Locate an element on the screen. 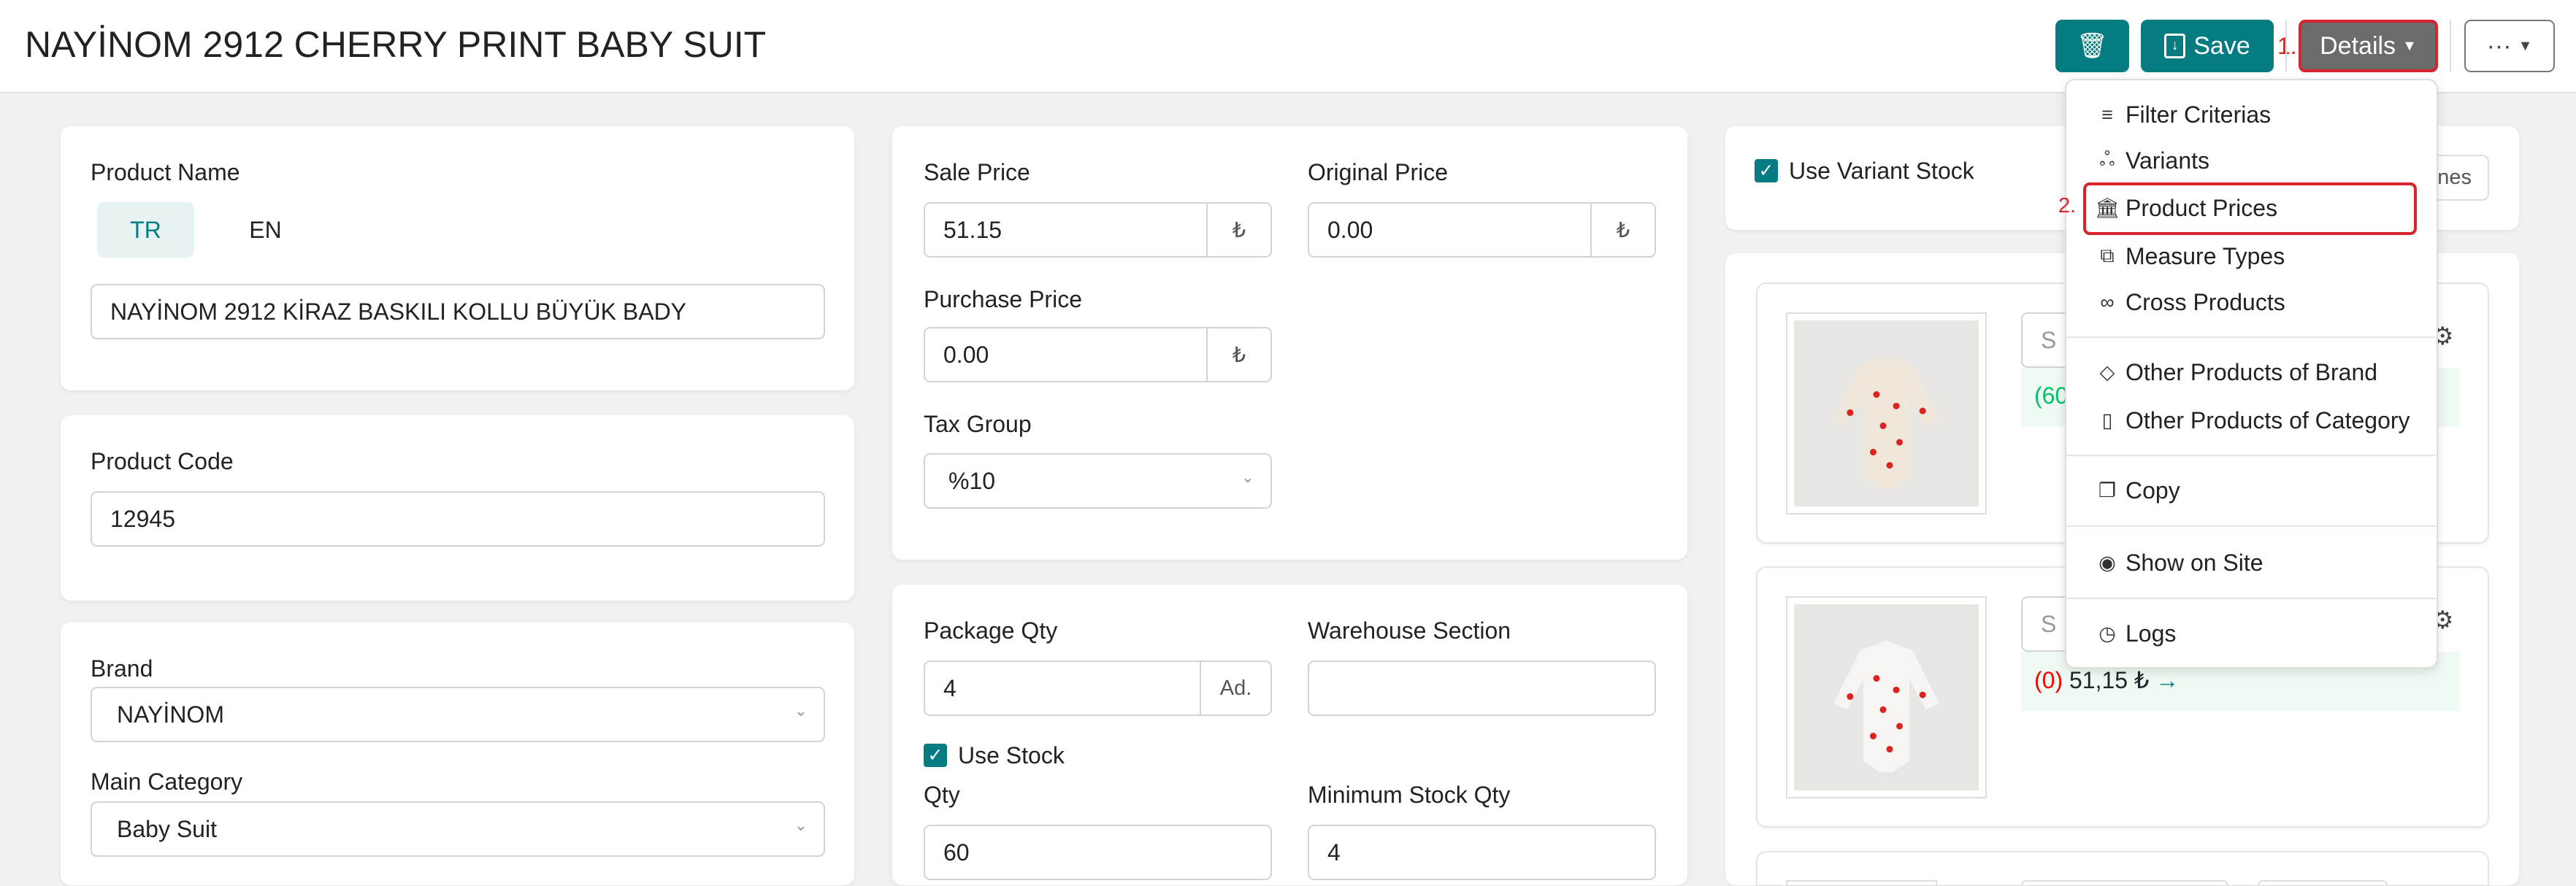 Image resolution: width=2576 pixels, height=886 pixels. variant-lines-label: nes is located at coordinates (2454, 177).